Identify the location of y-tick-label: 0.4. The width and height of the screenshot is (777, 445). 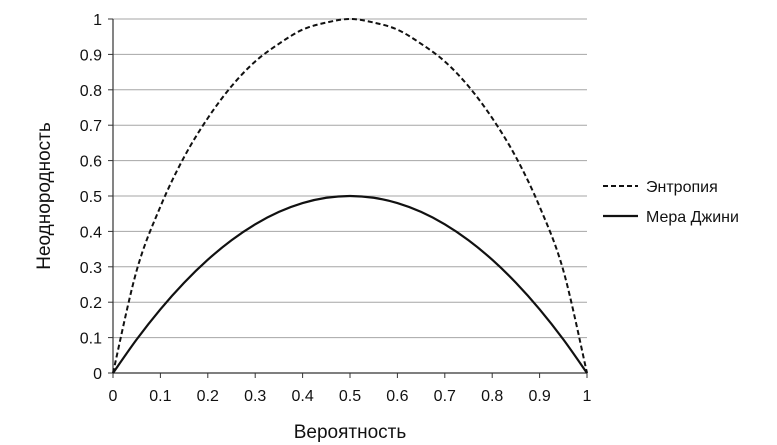
(91, 232).